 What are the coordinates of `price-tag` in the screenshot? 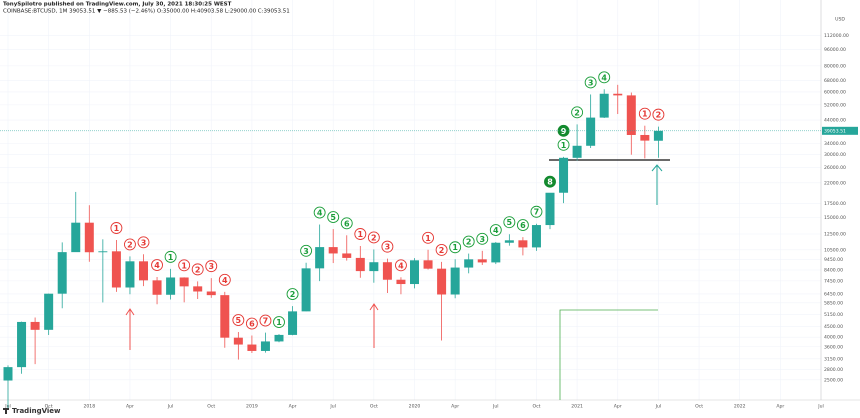 It's located at (840, 130).